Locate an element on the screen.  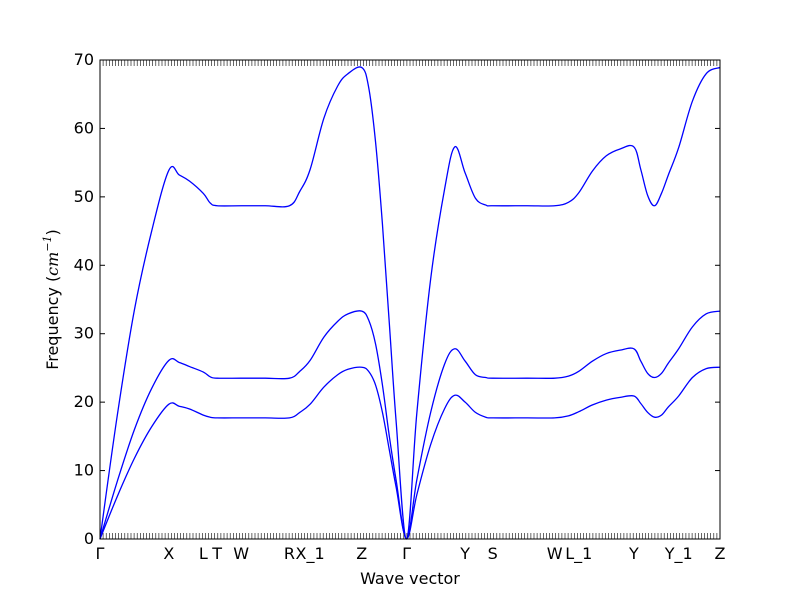
x-axis-label: Wave vector is located at coordinates (410, 578).